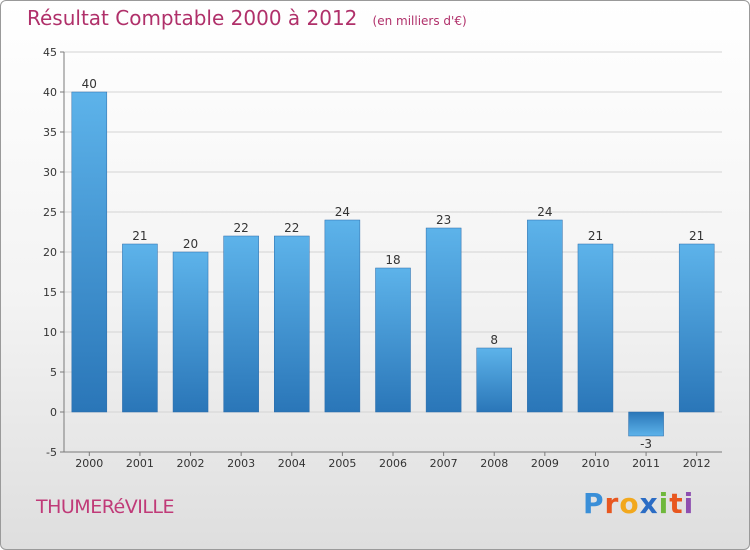 The image size is (750, 550). What do you see at coordinates (342, 463) in the screenshot?
I see `x-tick-label: 2005` at bounding box center [342, 463].